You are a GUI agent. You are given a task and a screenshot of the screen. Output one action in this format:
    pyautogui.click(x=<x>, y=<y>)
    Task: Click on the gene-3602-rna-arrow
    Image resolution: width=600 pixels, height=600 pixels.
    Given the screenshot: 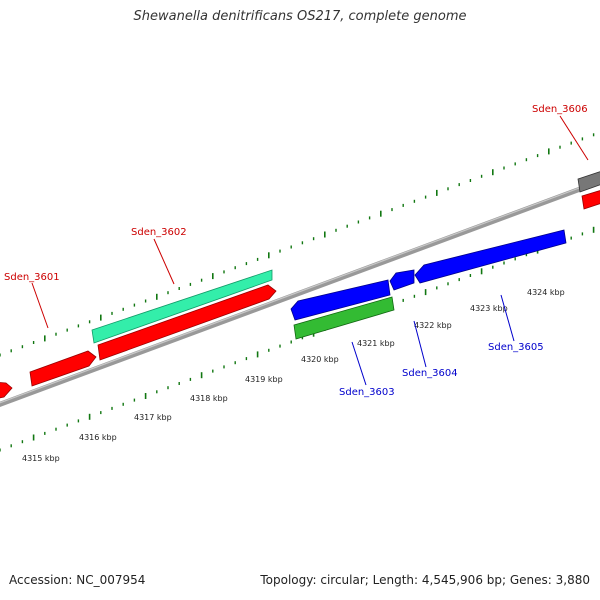 What is the action you would take?
    pyautogui.click(x=182, y=306)
    